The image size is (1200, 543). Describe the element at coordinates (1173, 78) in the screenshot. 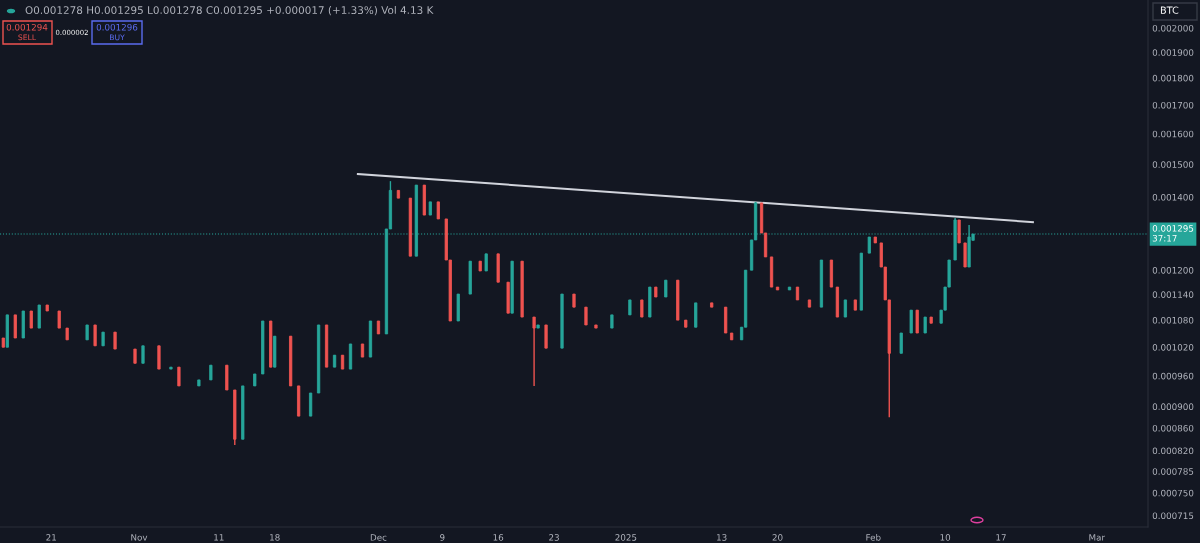

I see `y-tick-label: 0.001800` at that location.